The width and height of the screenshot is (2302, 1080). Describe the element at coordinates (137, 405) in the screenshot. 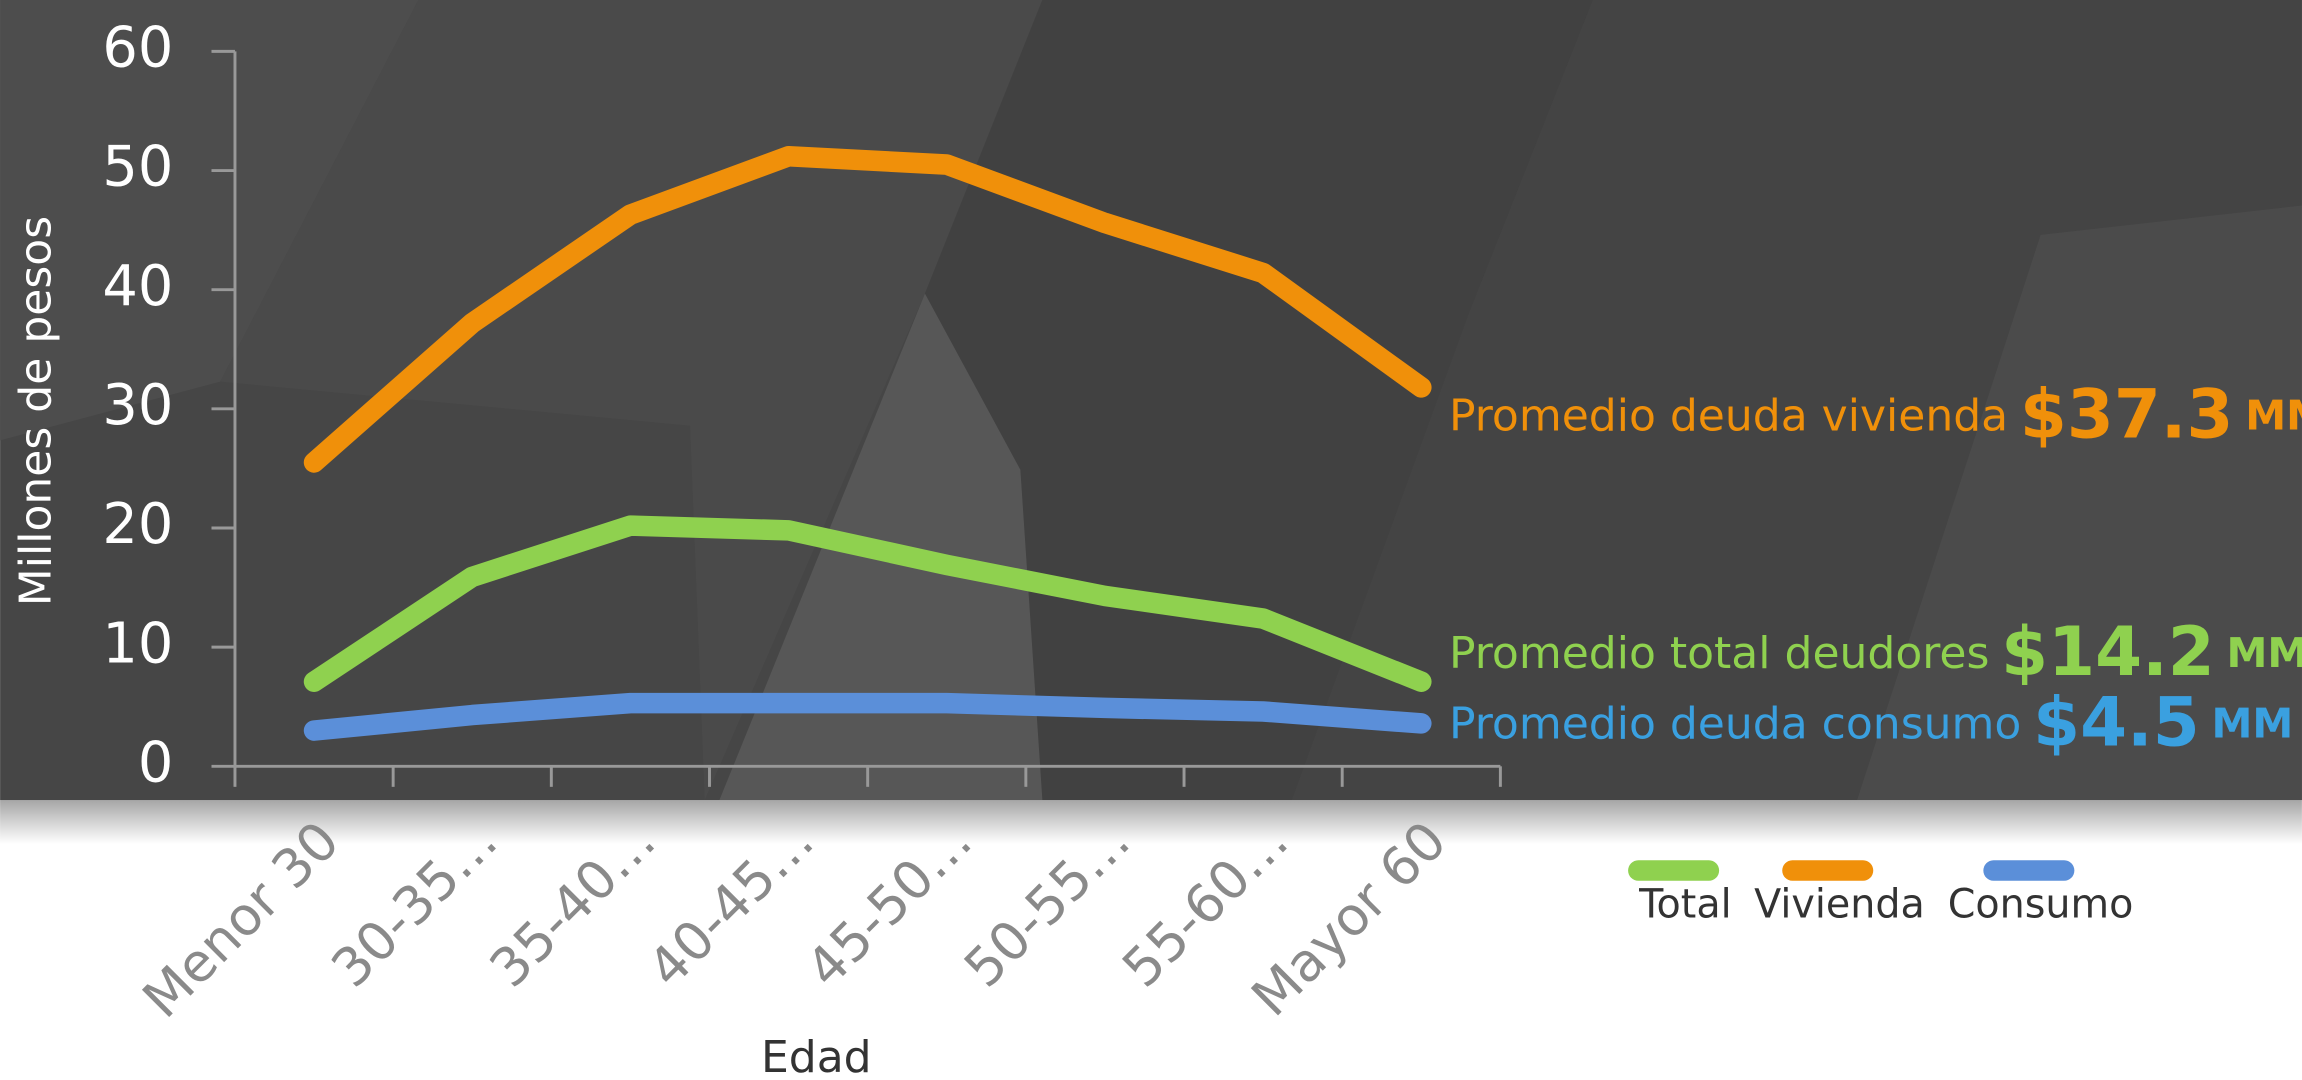

I see `y-tick-label: 30` at that location.